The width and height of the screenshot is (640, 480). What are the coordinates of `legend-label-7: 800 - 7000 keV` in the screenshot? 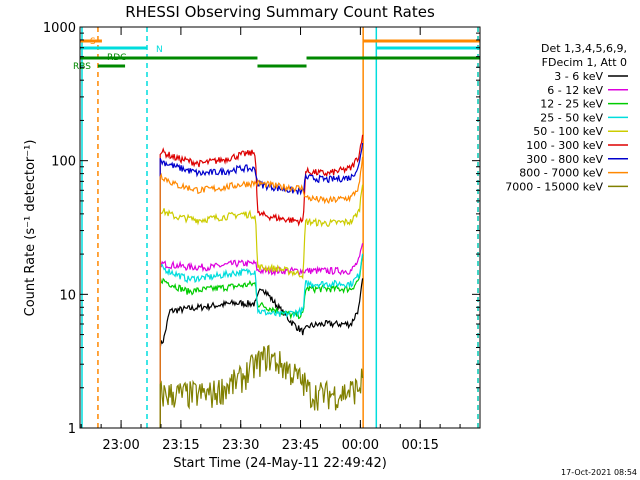 It's located at (561, 173).